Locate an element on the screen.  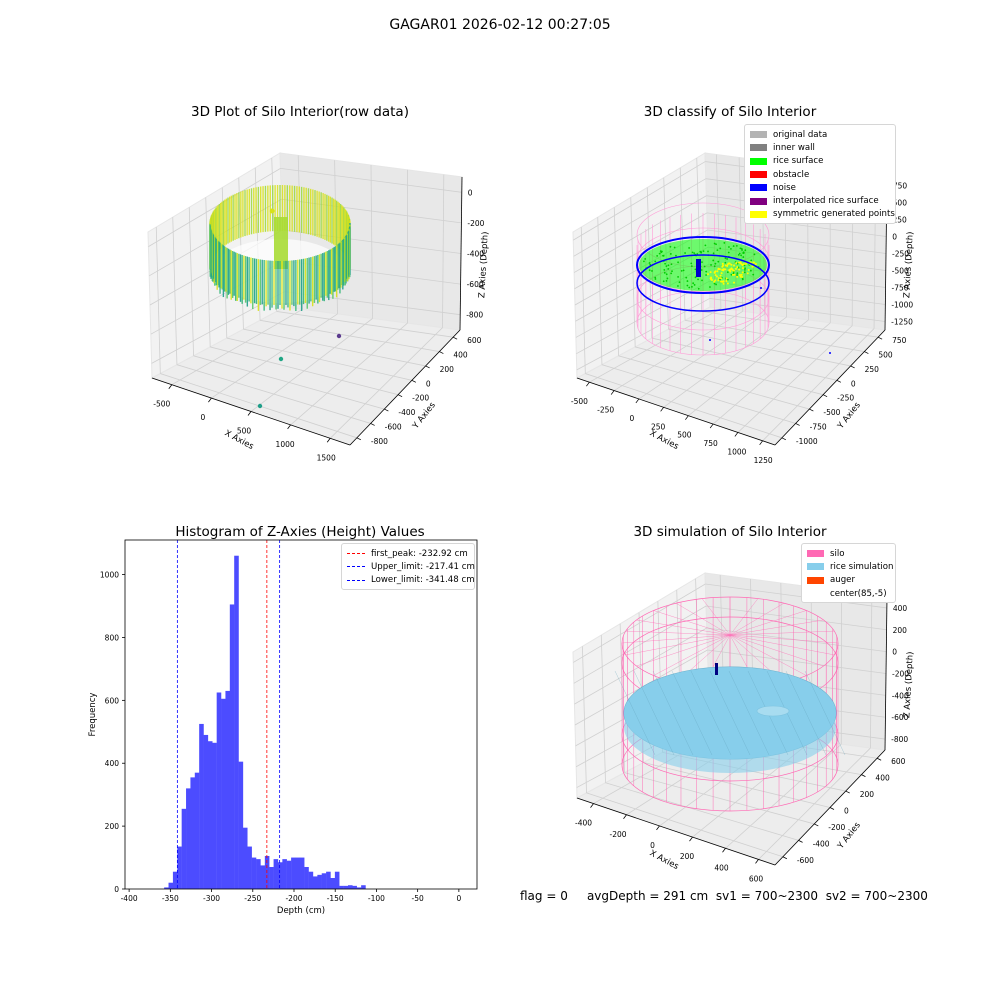
p2-ytick-label: -750 is located at coordinates (818, 426).